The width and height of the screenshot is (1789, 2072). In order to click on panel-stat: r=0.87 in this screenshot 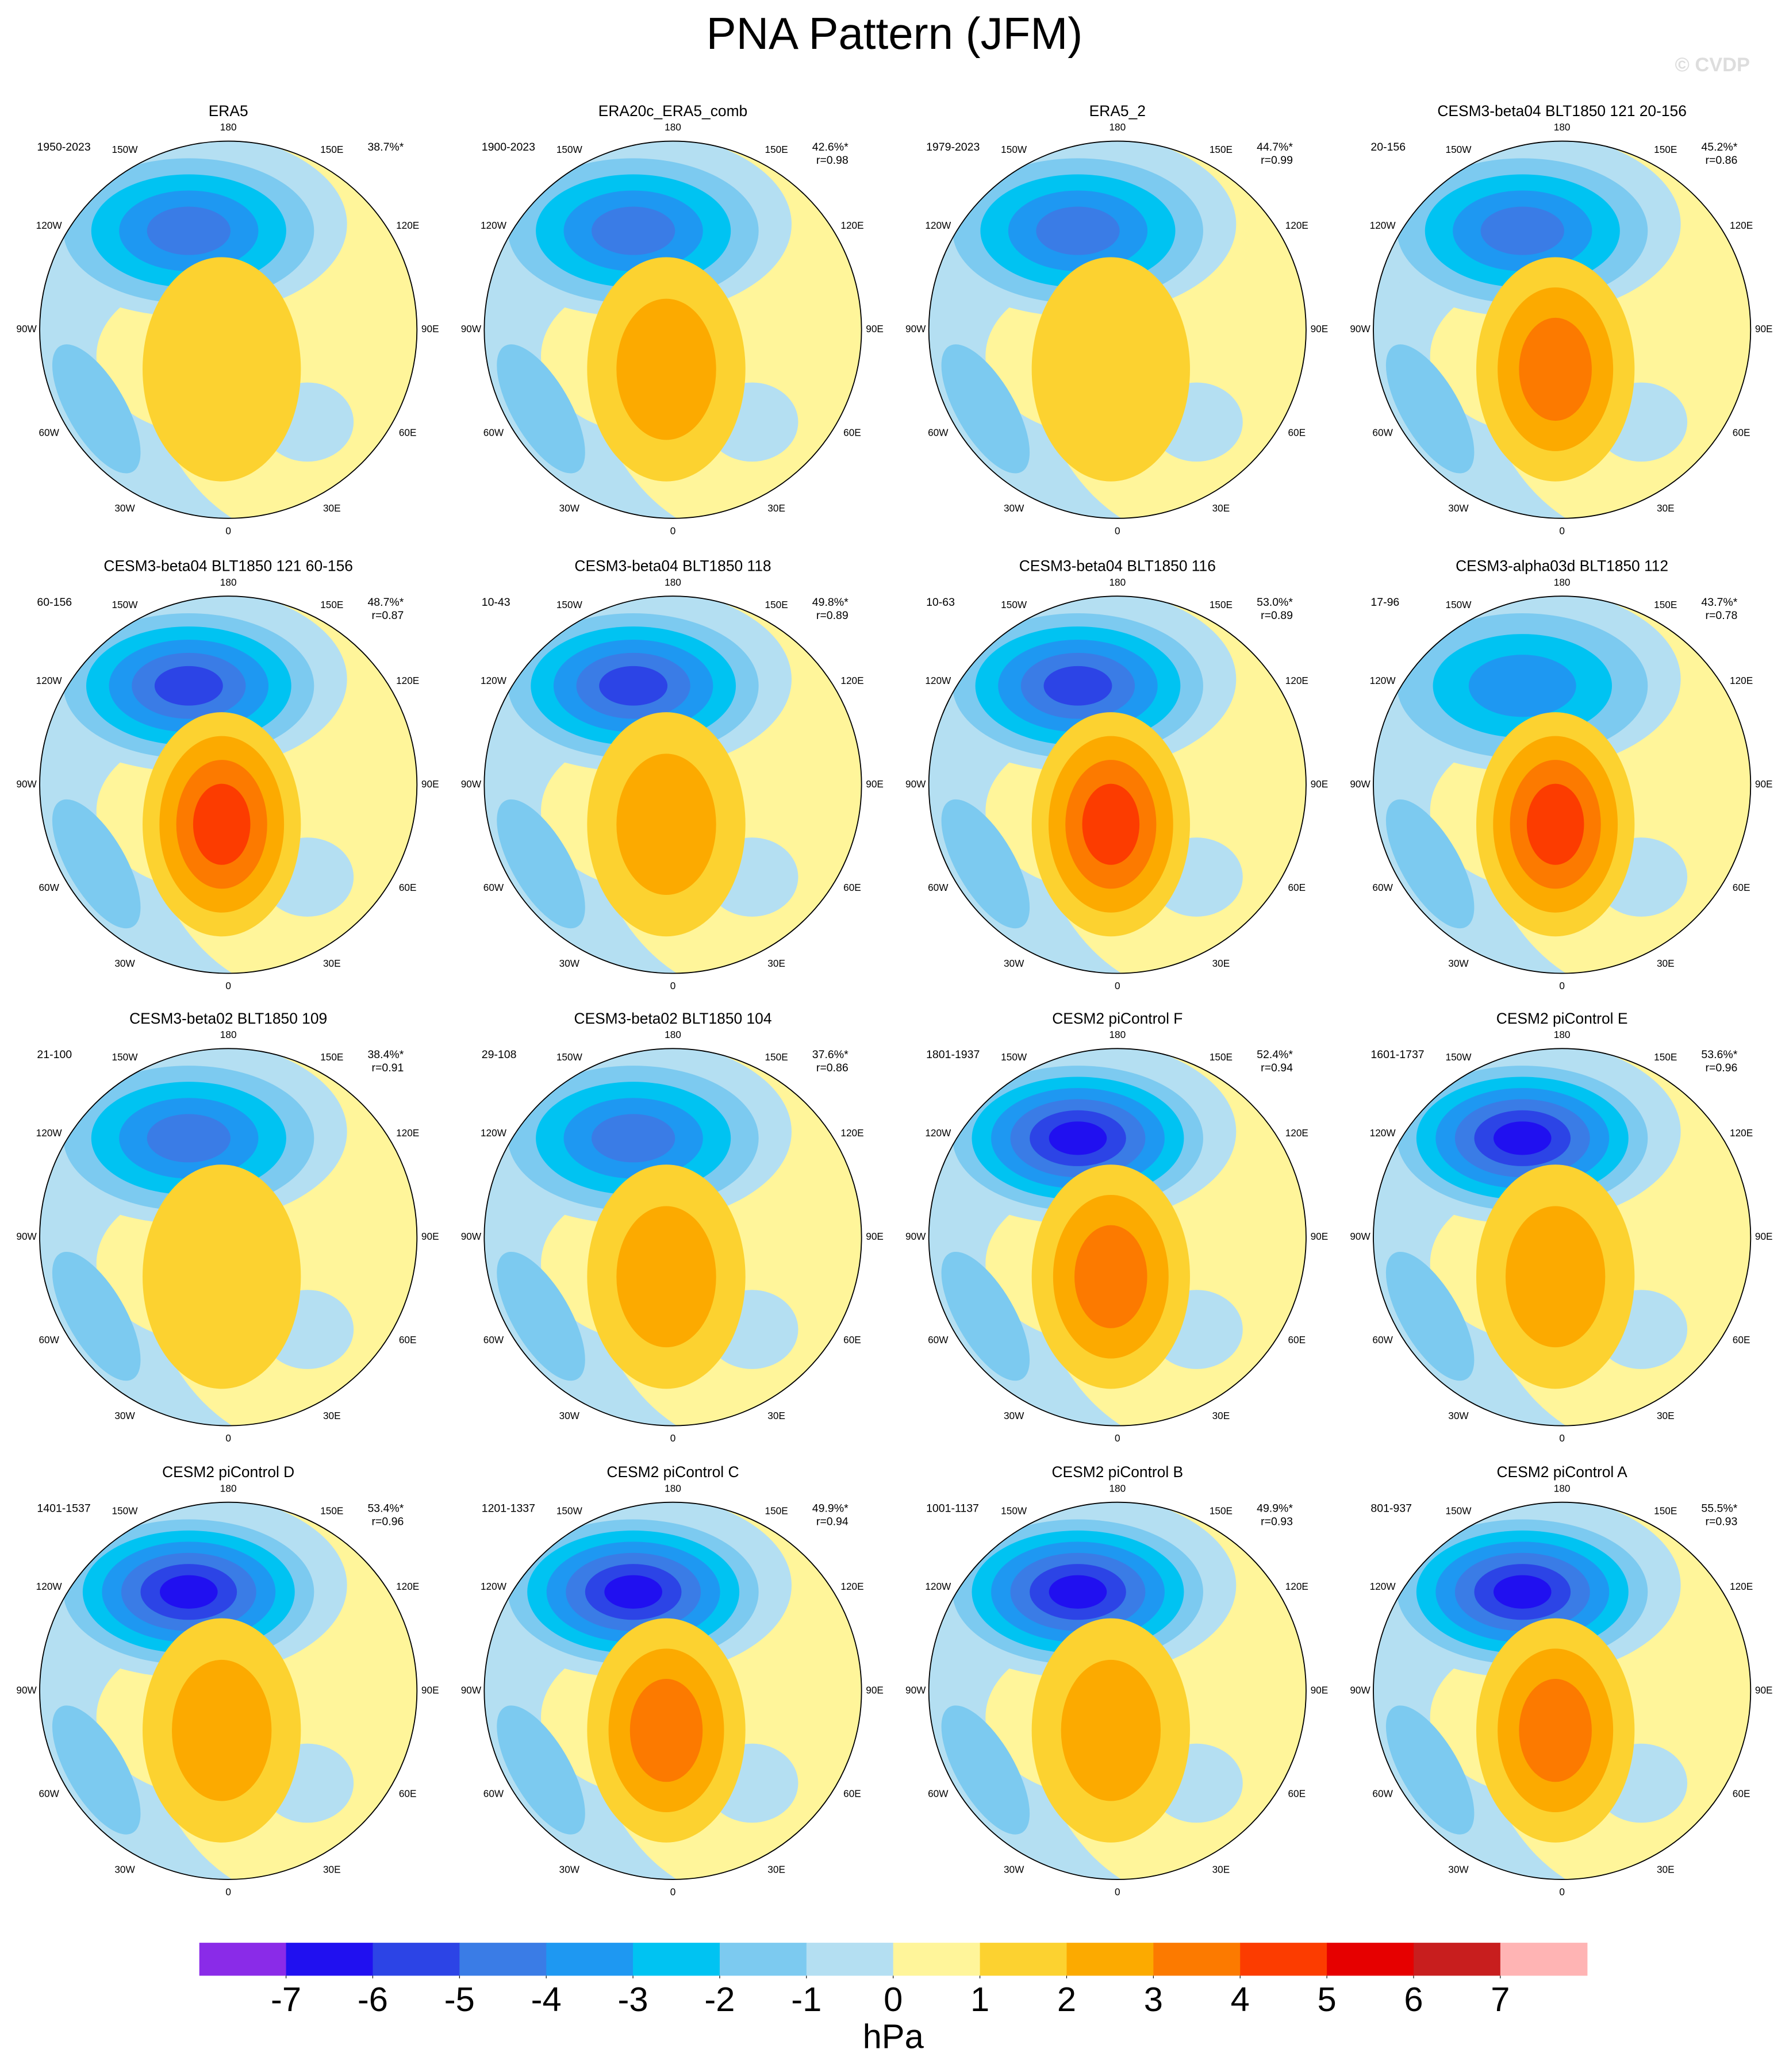, I will do `click(388, 615)`.